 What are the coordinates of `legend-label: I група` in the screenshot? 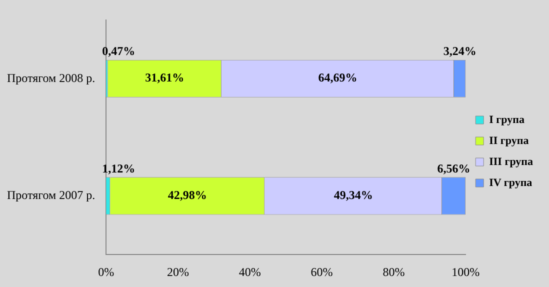 It's located at (507, 120).